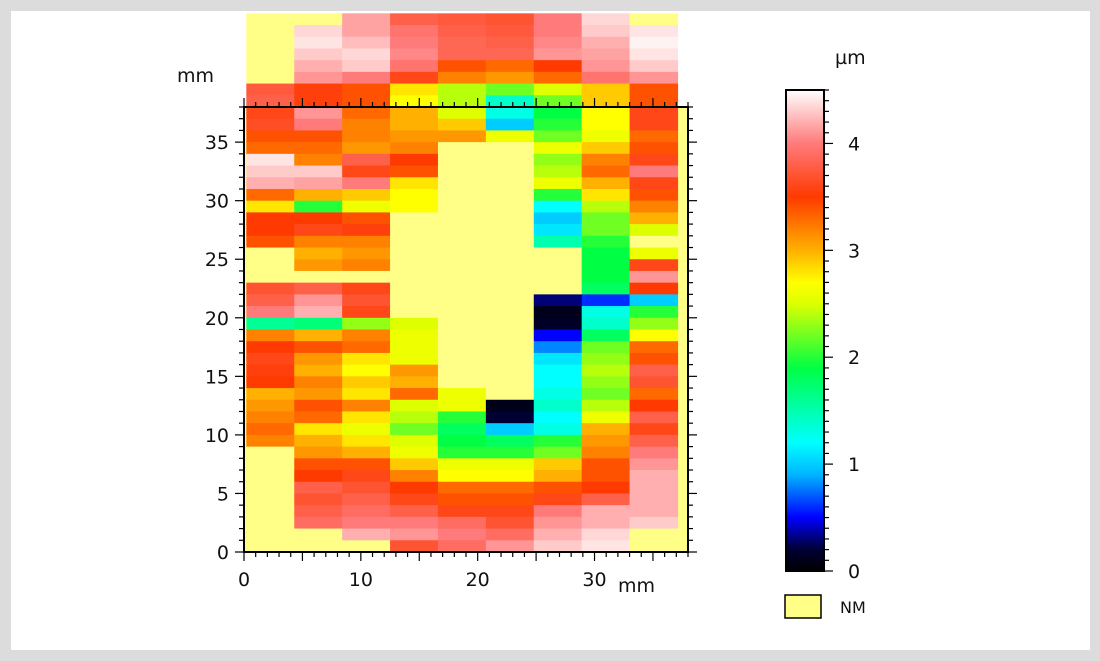 Image resolution: width=1100 pixels, height=661 pixels. Describe the element at coordinates (803, 606) in the screenshot. I see `legend-swatch-nm` at that location.